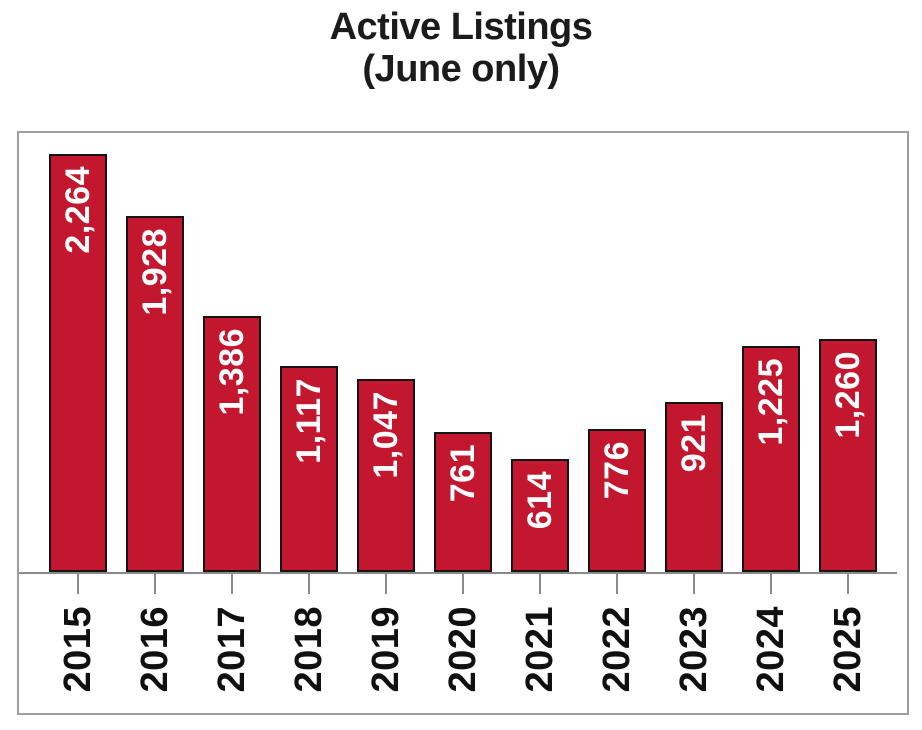 The height and width of the screenshot is (730, 922). What do you see at coordinates (309, 649) in the screenshot?
I see `x-axis-label: 2018` at bounding box center [309, 649].